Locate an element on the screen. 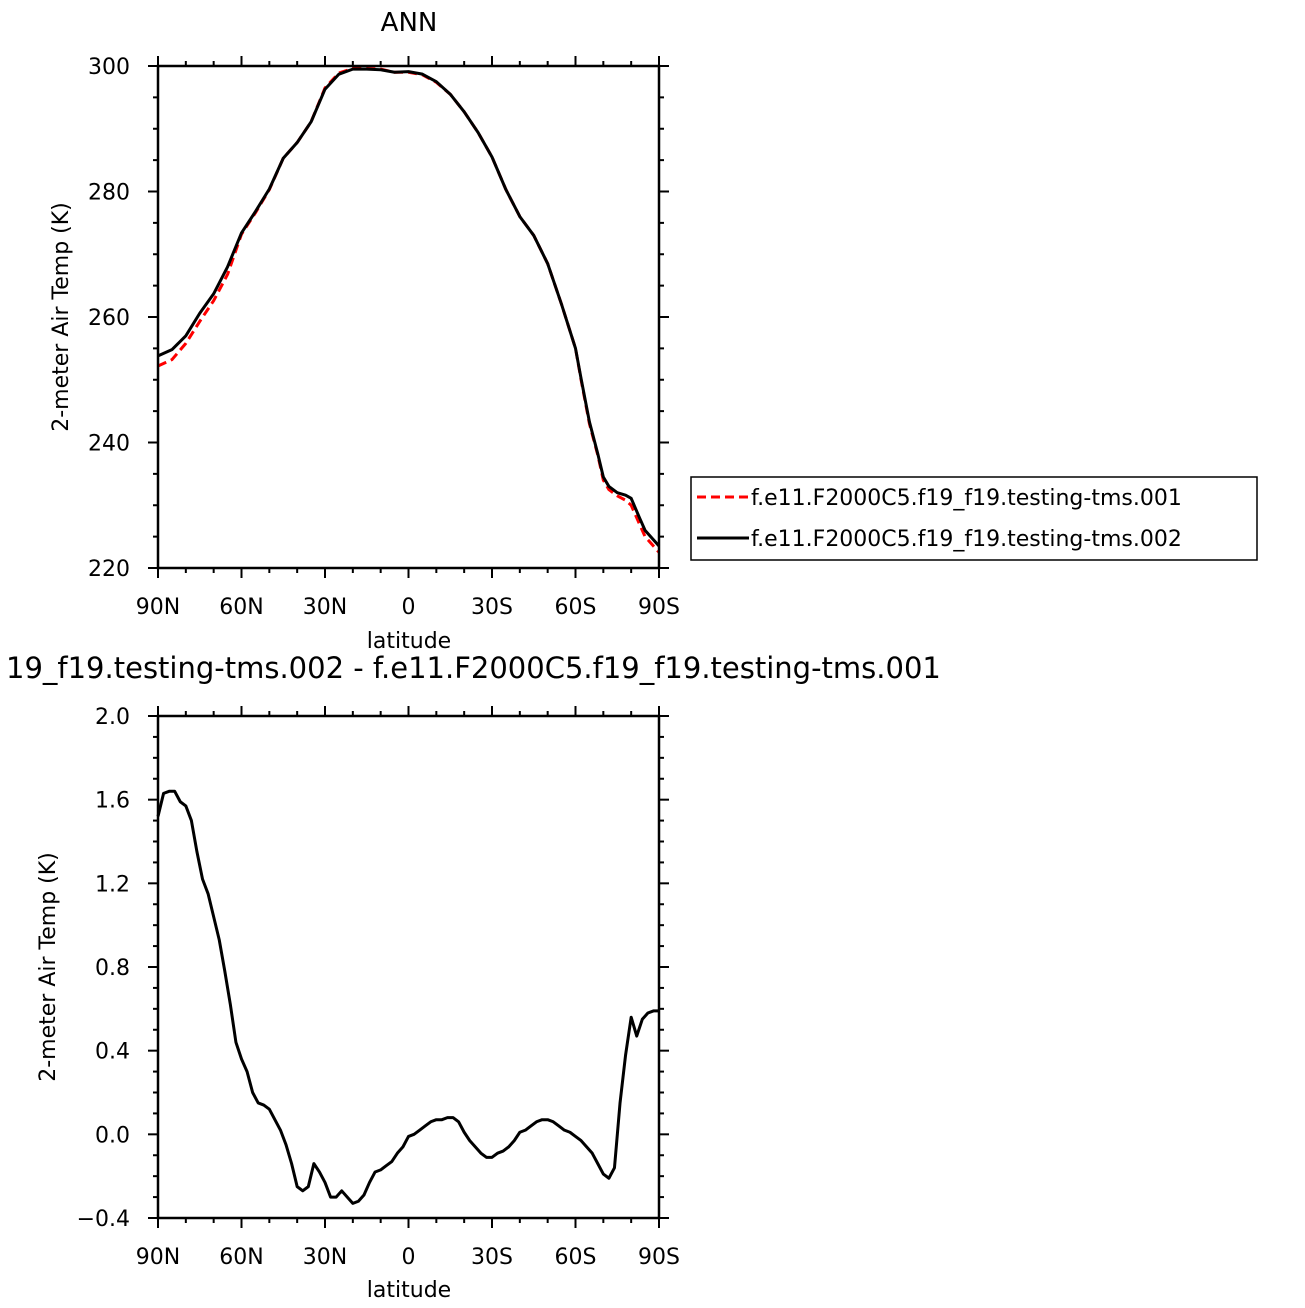  top-y-tick-label: 220 is located at coordinates (109, 569).